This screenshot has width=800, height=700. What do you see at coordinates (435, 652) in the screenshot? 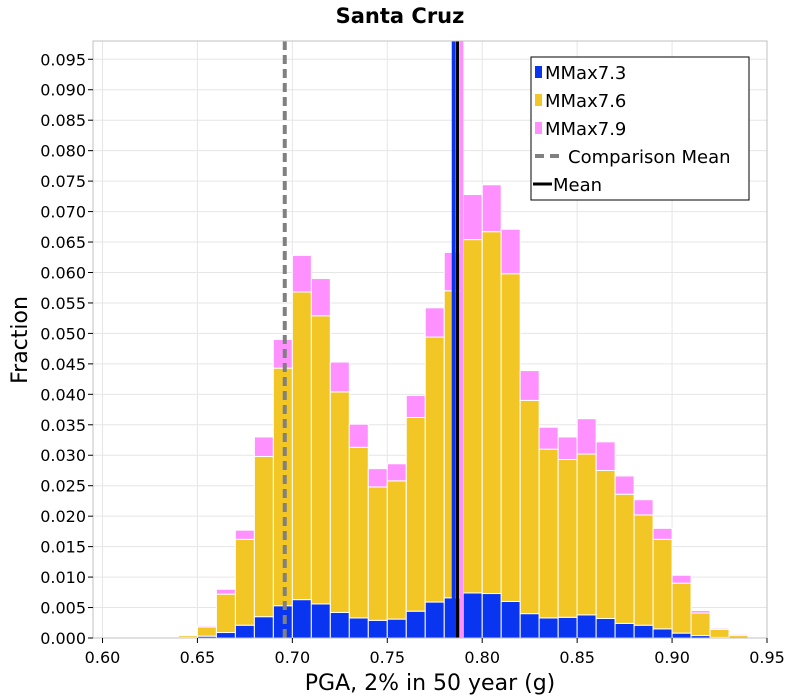
I see `x-axis-ticks: 0.60 0.65 0.70 0.75 0.80 0.85 0.90 0.95` at bounding box center [435, 652].